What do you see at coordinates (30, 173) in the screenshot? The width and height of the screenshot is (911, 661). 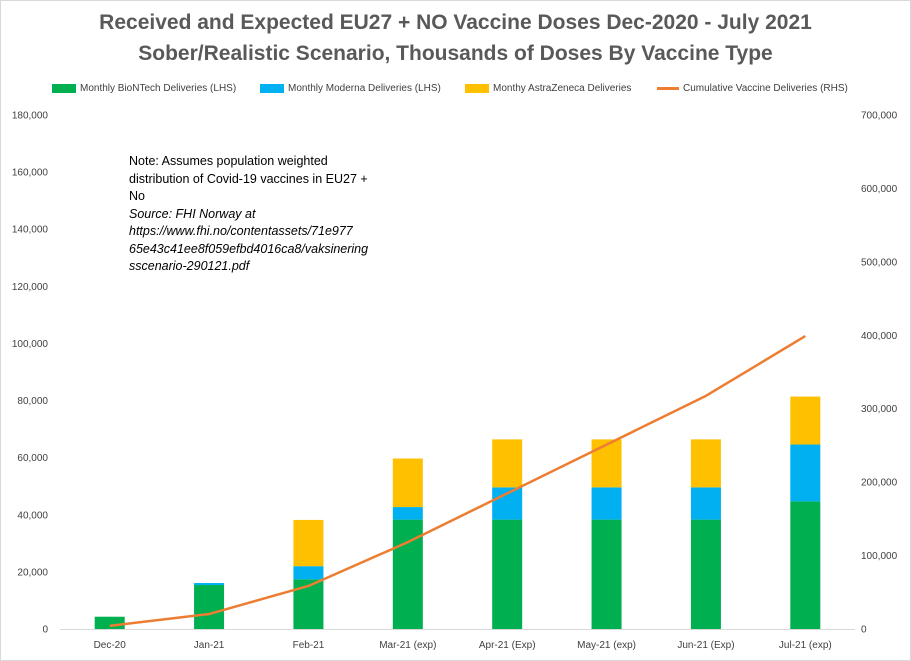 I see `y-left-tick-label: 160,000` at bounding box center [30, 173].